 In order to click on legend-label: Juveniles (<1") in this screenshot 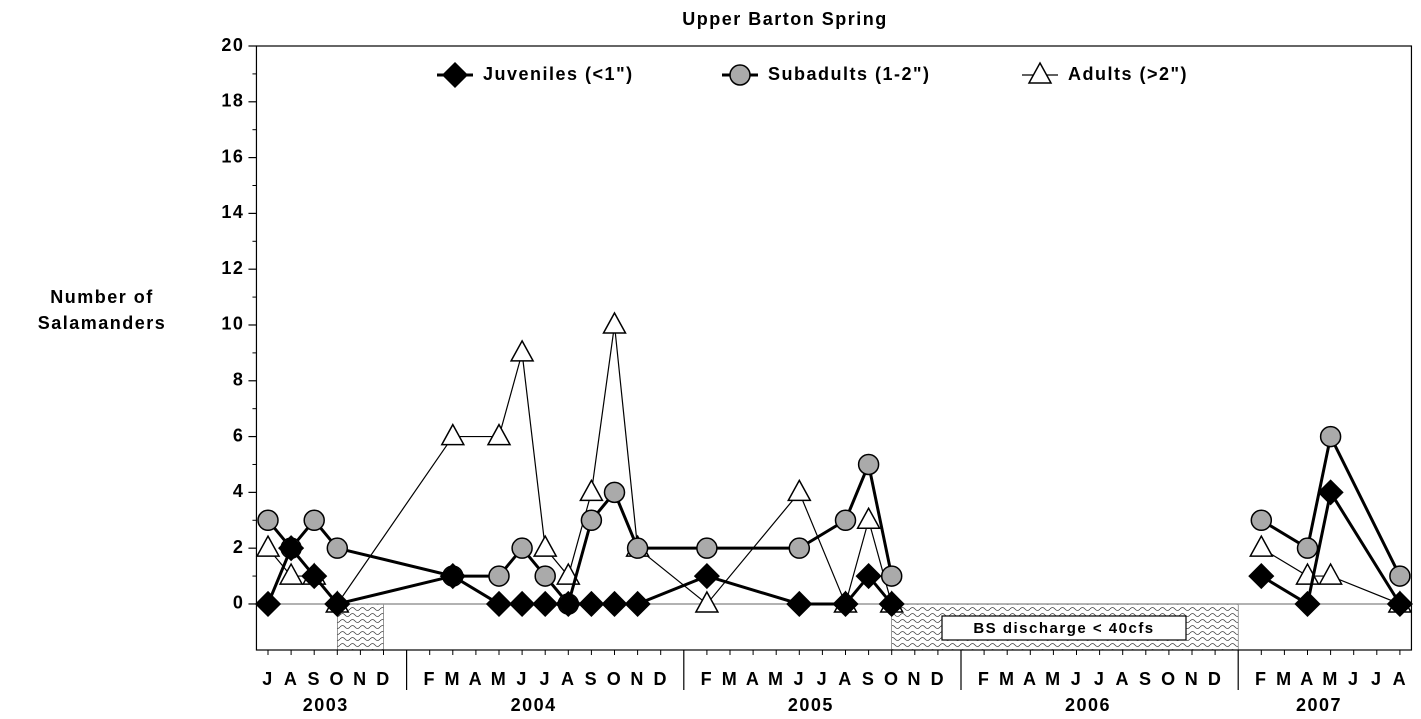, I will do `click(558, 74)`.